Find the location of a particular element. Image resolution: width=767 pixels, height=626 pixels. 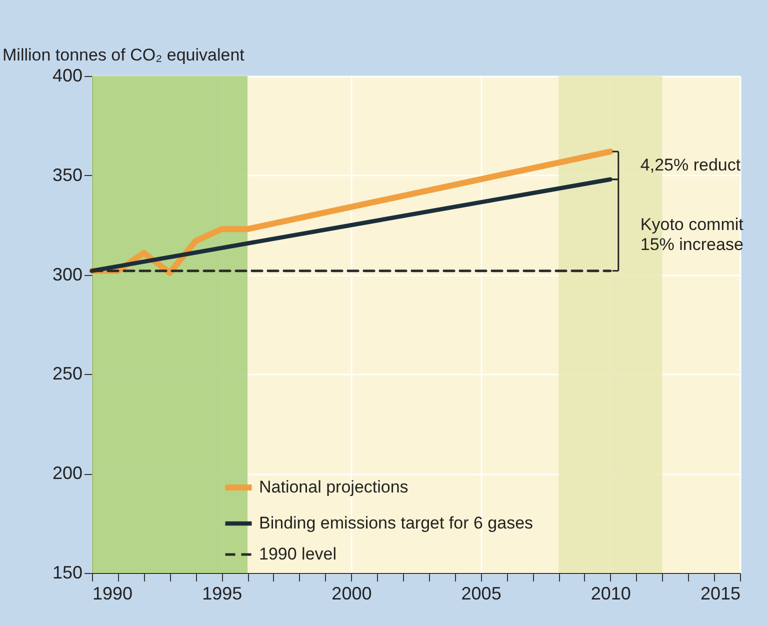

legend-label: 1990 level is located at coordinates (298, 554).